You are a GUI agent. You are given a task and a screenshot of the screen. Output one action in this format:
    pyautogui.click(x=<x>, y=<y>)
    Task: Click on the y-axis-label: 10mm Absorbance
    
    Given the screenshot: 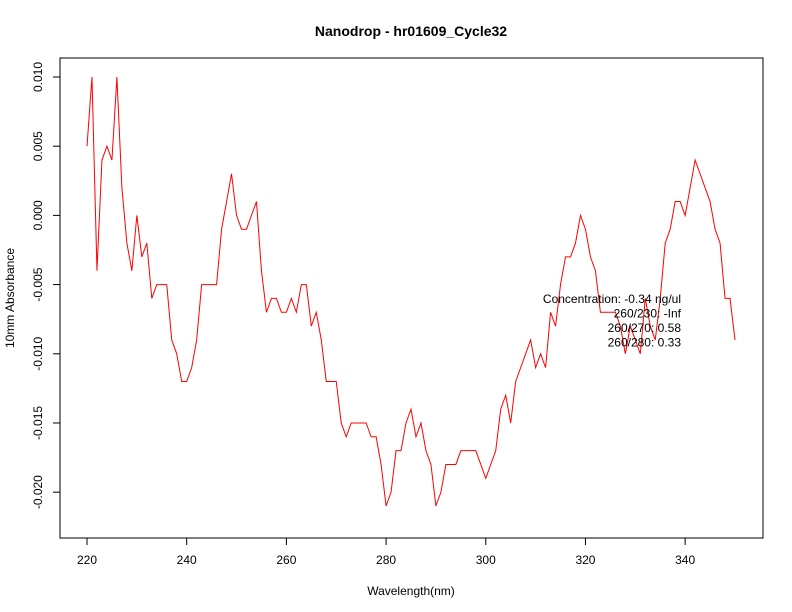 What is the action you would take?
    pyautogui.click(x=10, y=298)
    